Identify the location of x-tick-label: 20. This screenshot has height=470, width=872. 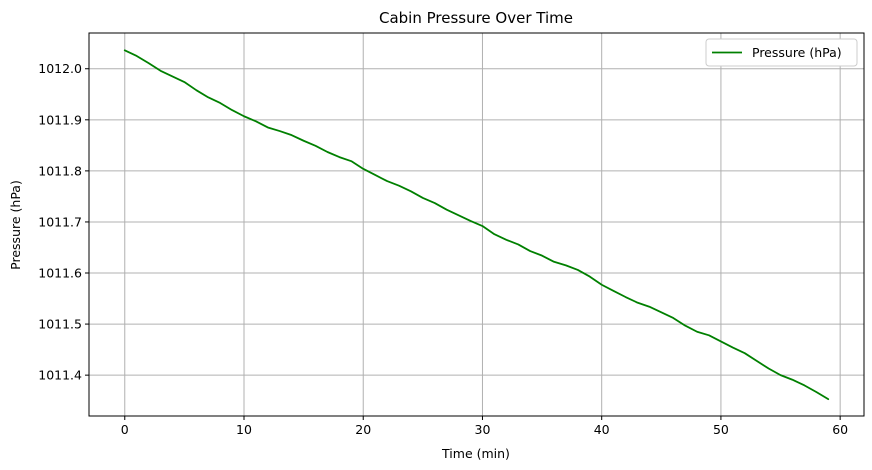
(363, 429).